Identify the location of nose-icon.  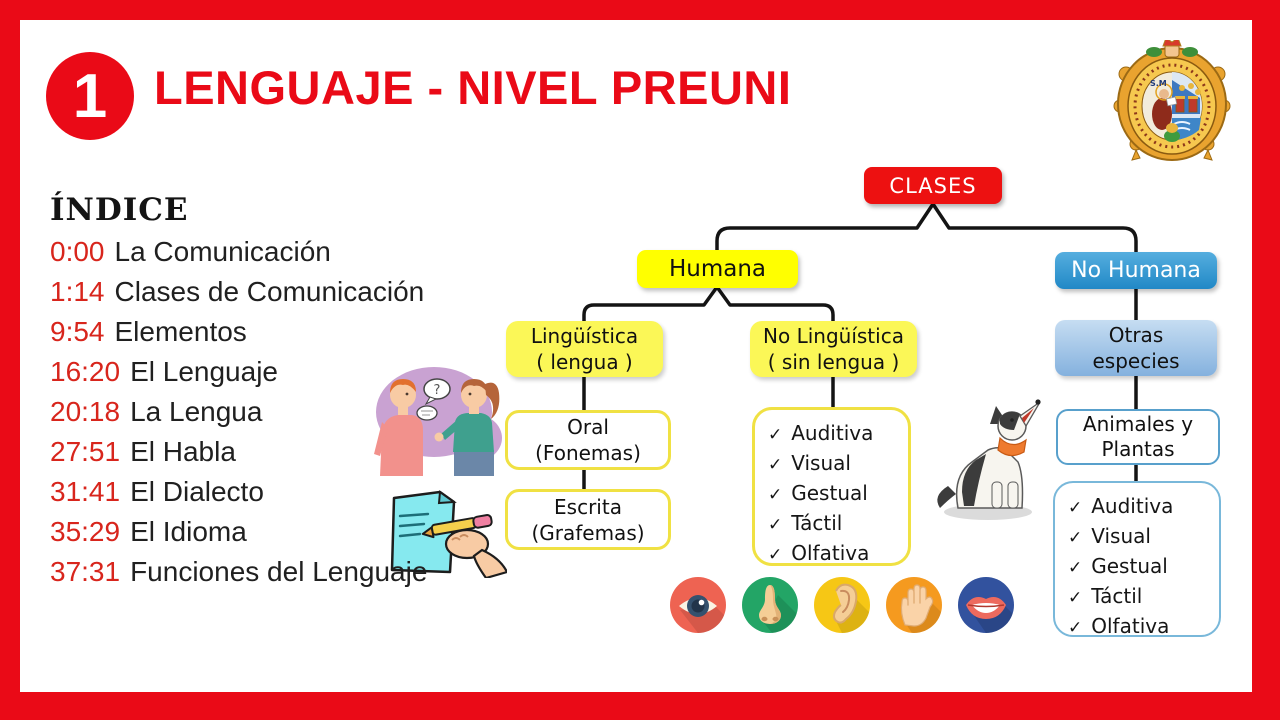
(770, 605).